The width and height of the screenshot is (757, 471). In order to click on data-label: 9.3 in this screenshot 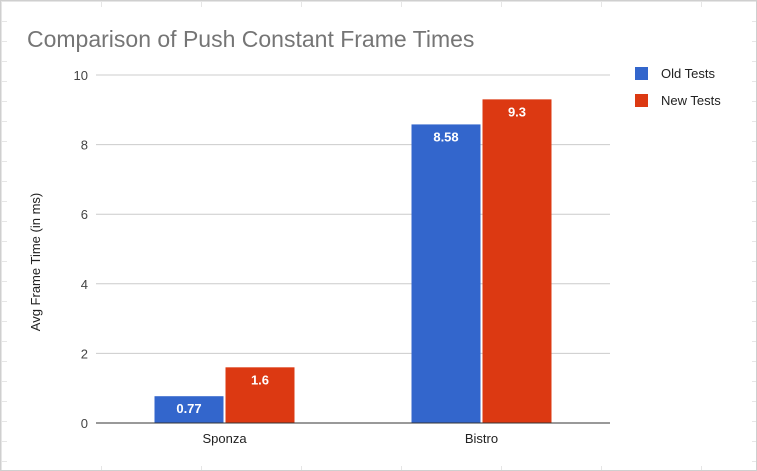, I will do `click(517, 111)`.